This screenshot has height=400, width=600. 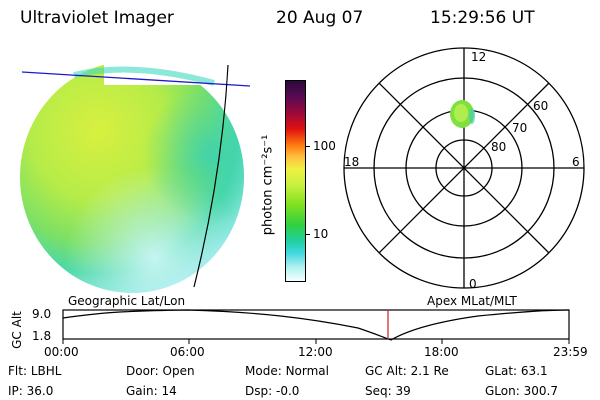 I want to click on timeline-right-caption: Apex MLat/MLT, so click(x=472, y=301).